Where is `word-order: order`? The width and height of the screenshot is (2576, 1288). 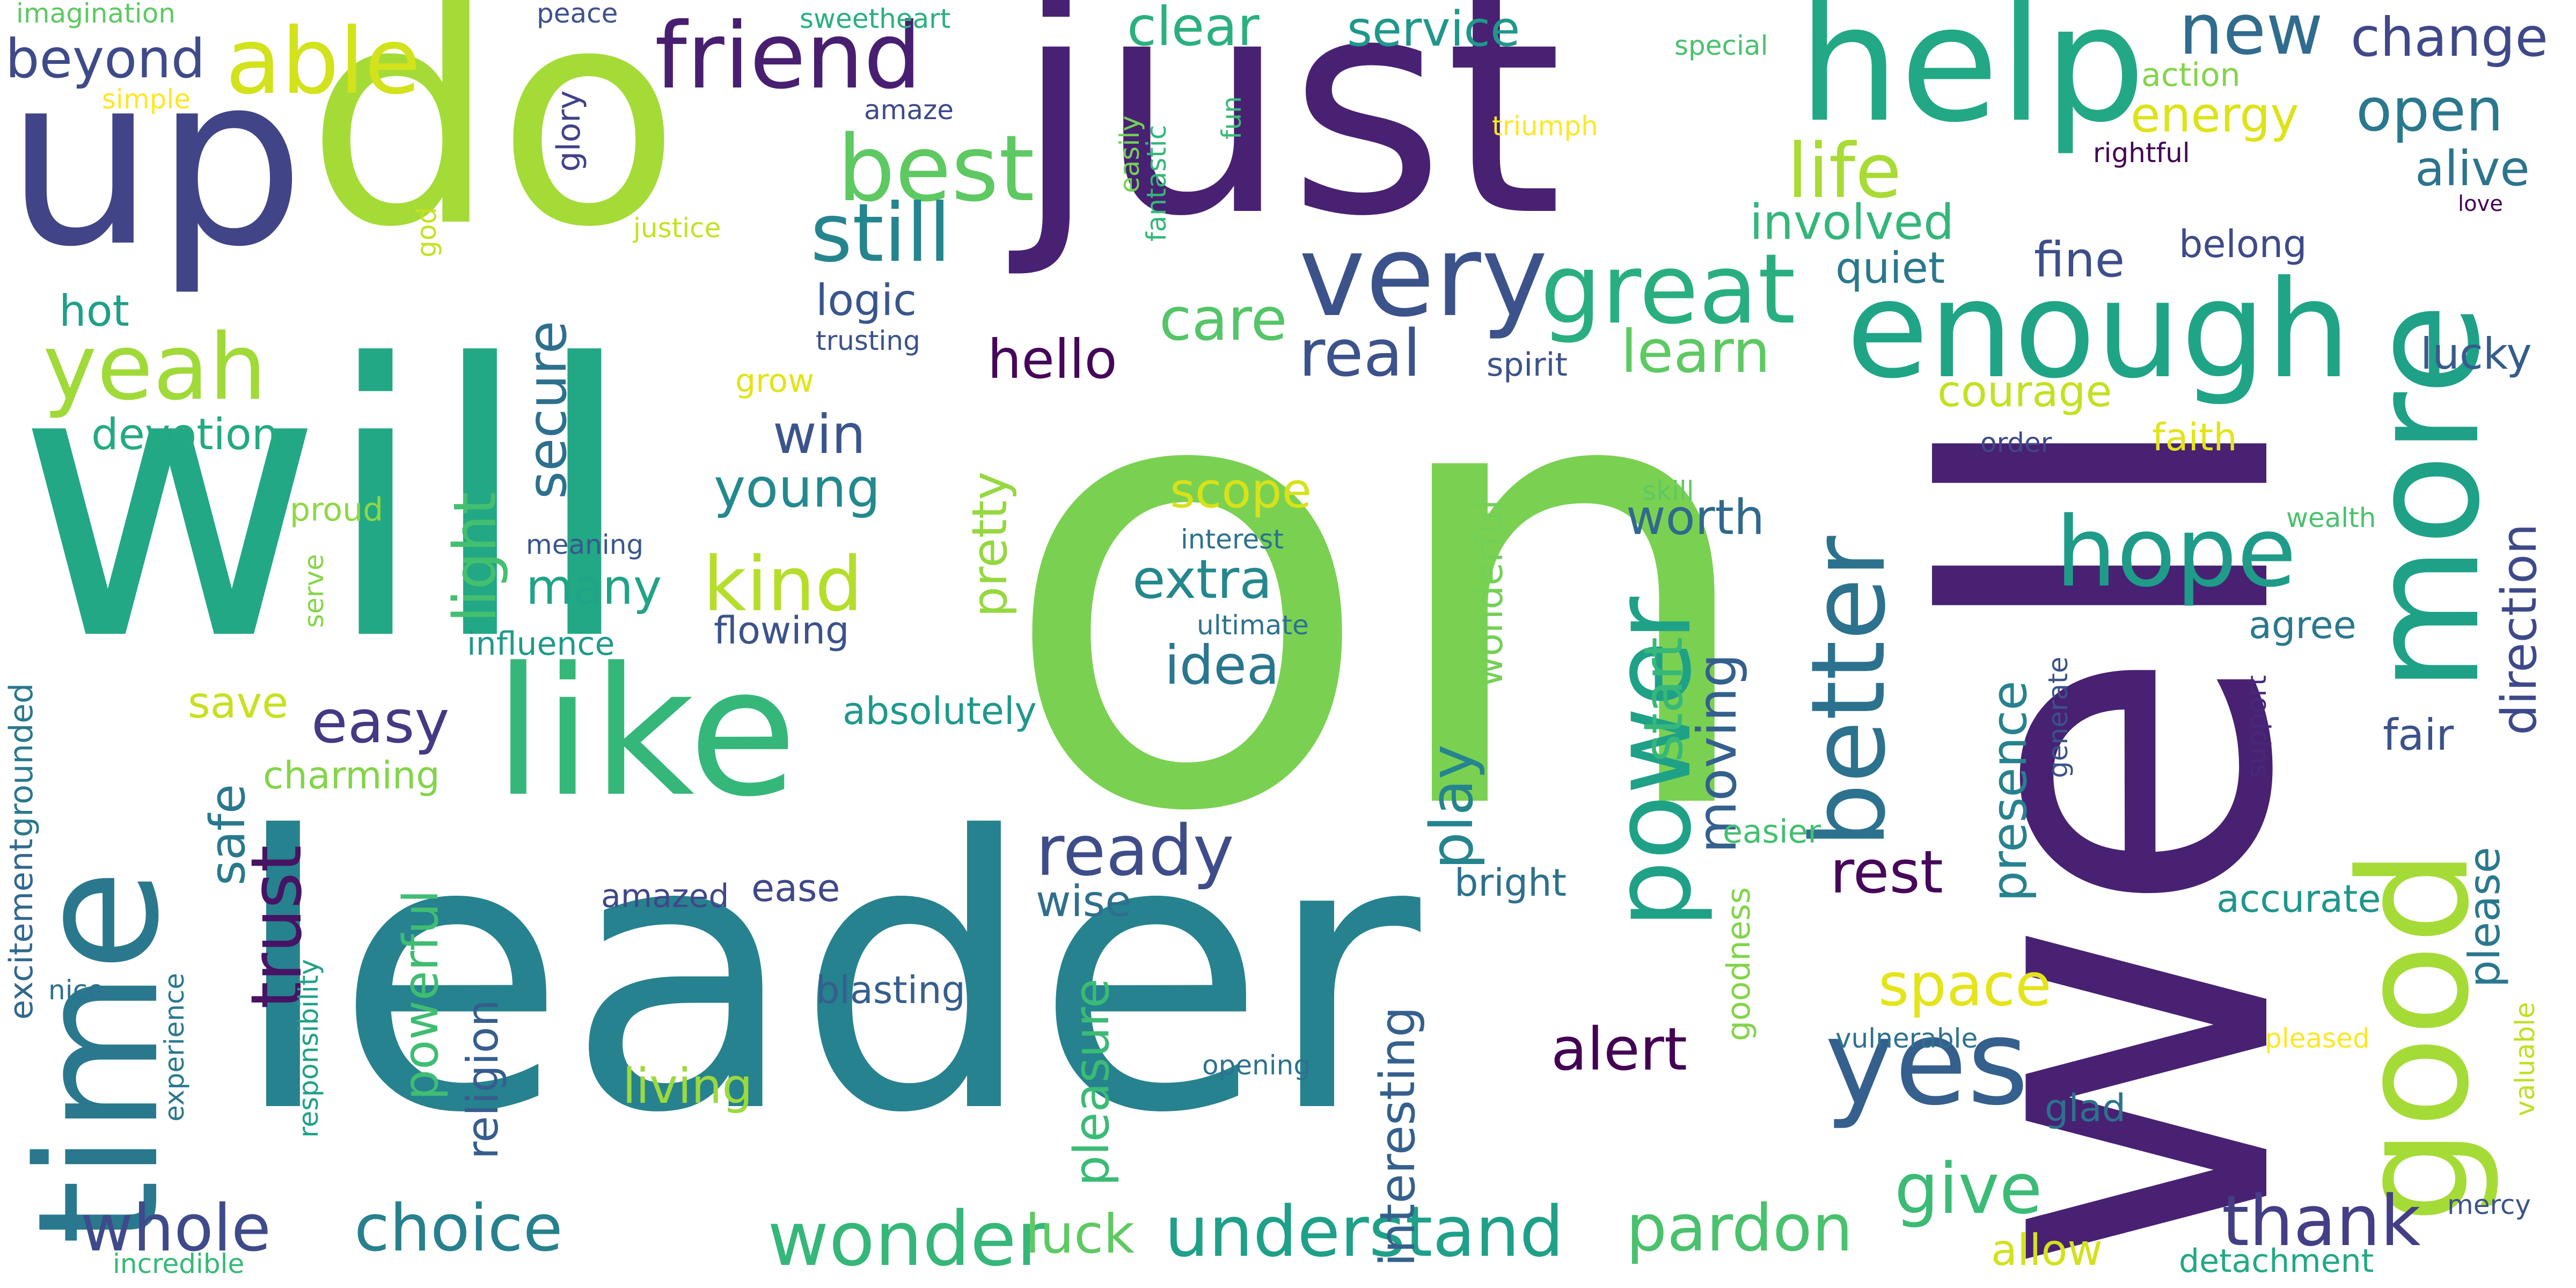
word-order: order is located at coordinates (2016, 442).